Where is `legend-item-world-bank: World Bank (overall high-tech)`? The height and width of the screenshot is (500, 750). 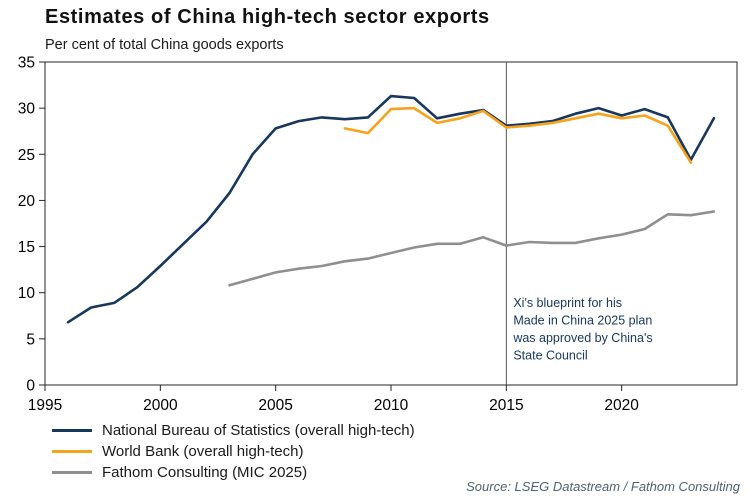 legend-item-world-bank: World Bank (overall high-tech) is located at coordinates (233, 451).